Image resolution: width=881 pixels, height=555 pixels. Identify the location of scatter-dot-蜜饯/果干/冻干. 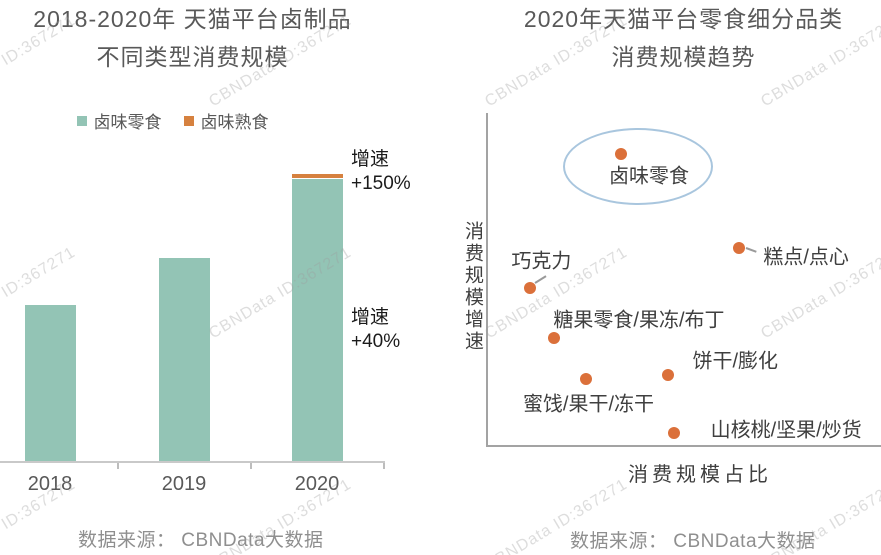
(585, 378).